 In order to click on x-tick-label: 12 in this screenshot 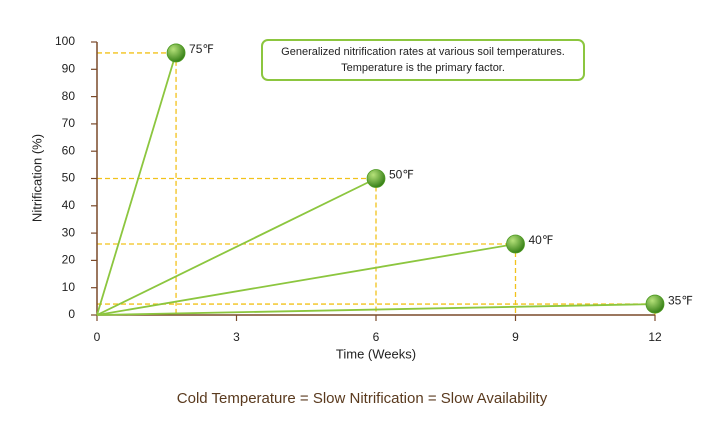, I will do `click(655, 337)`.